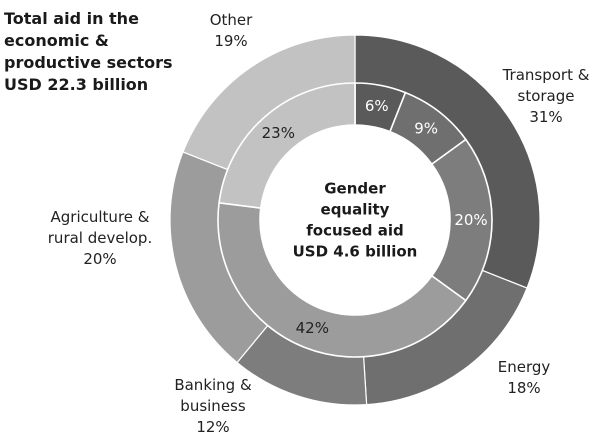 Image resolution: width=608 pixels, height=441 pixels. I want to click on inner-value-label: 20%, so click(470, 220).